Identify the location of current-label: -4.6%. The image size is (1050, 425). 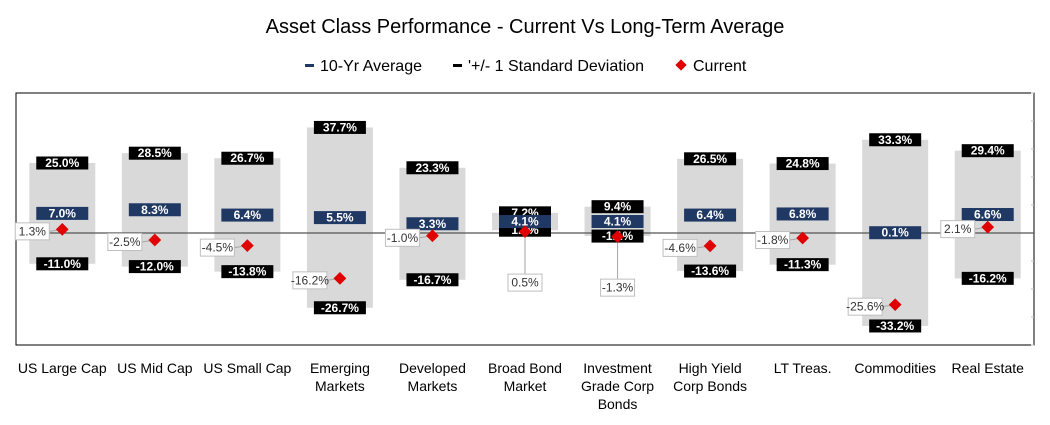
(680, 248).